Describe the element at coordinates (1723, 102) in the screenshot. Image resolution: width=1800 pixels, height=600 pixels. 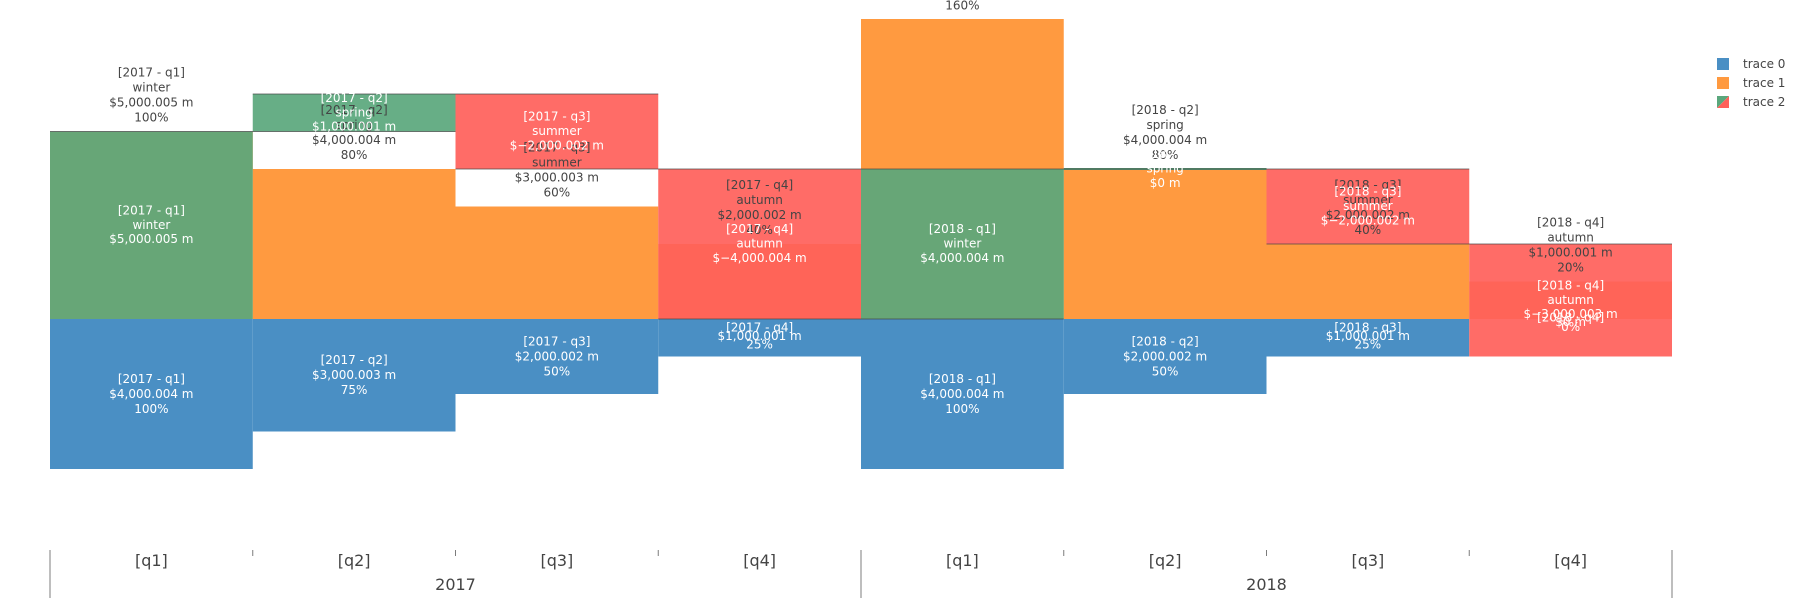
I see `legend-swatch-2-b` at that location.